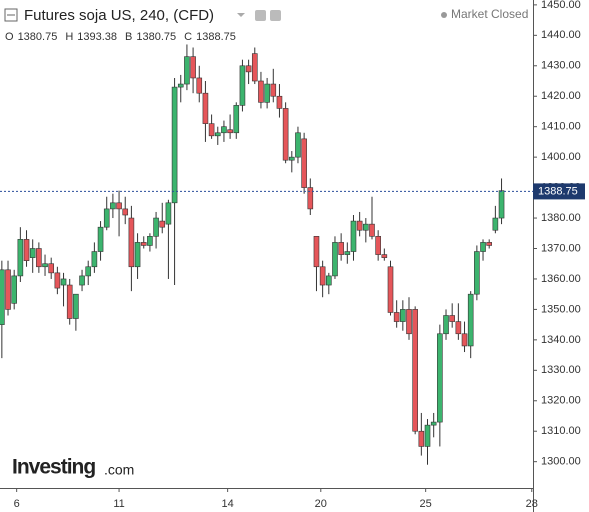 This screenshot has height=512, width=589. Describe the element at coordinates (17, 504) in the screenshot. I see `x-tick-label: 6` at that location.